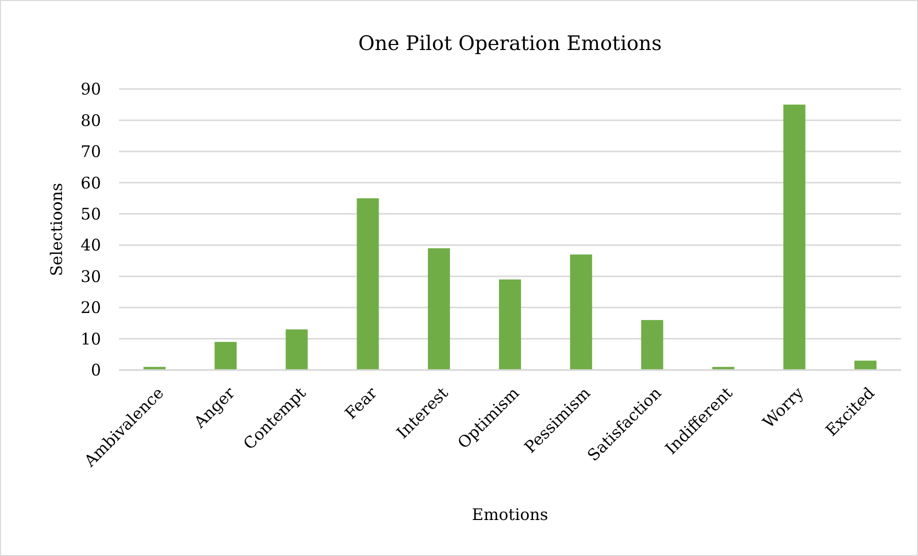 The image size is (918, 556). Describe the element at coordinates (56, 229) in the screenshot. I see `y-axis-title: Selectioons` at that location.